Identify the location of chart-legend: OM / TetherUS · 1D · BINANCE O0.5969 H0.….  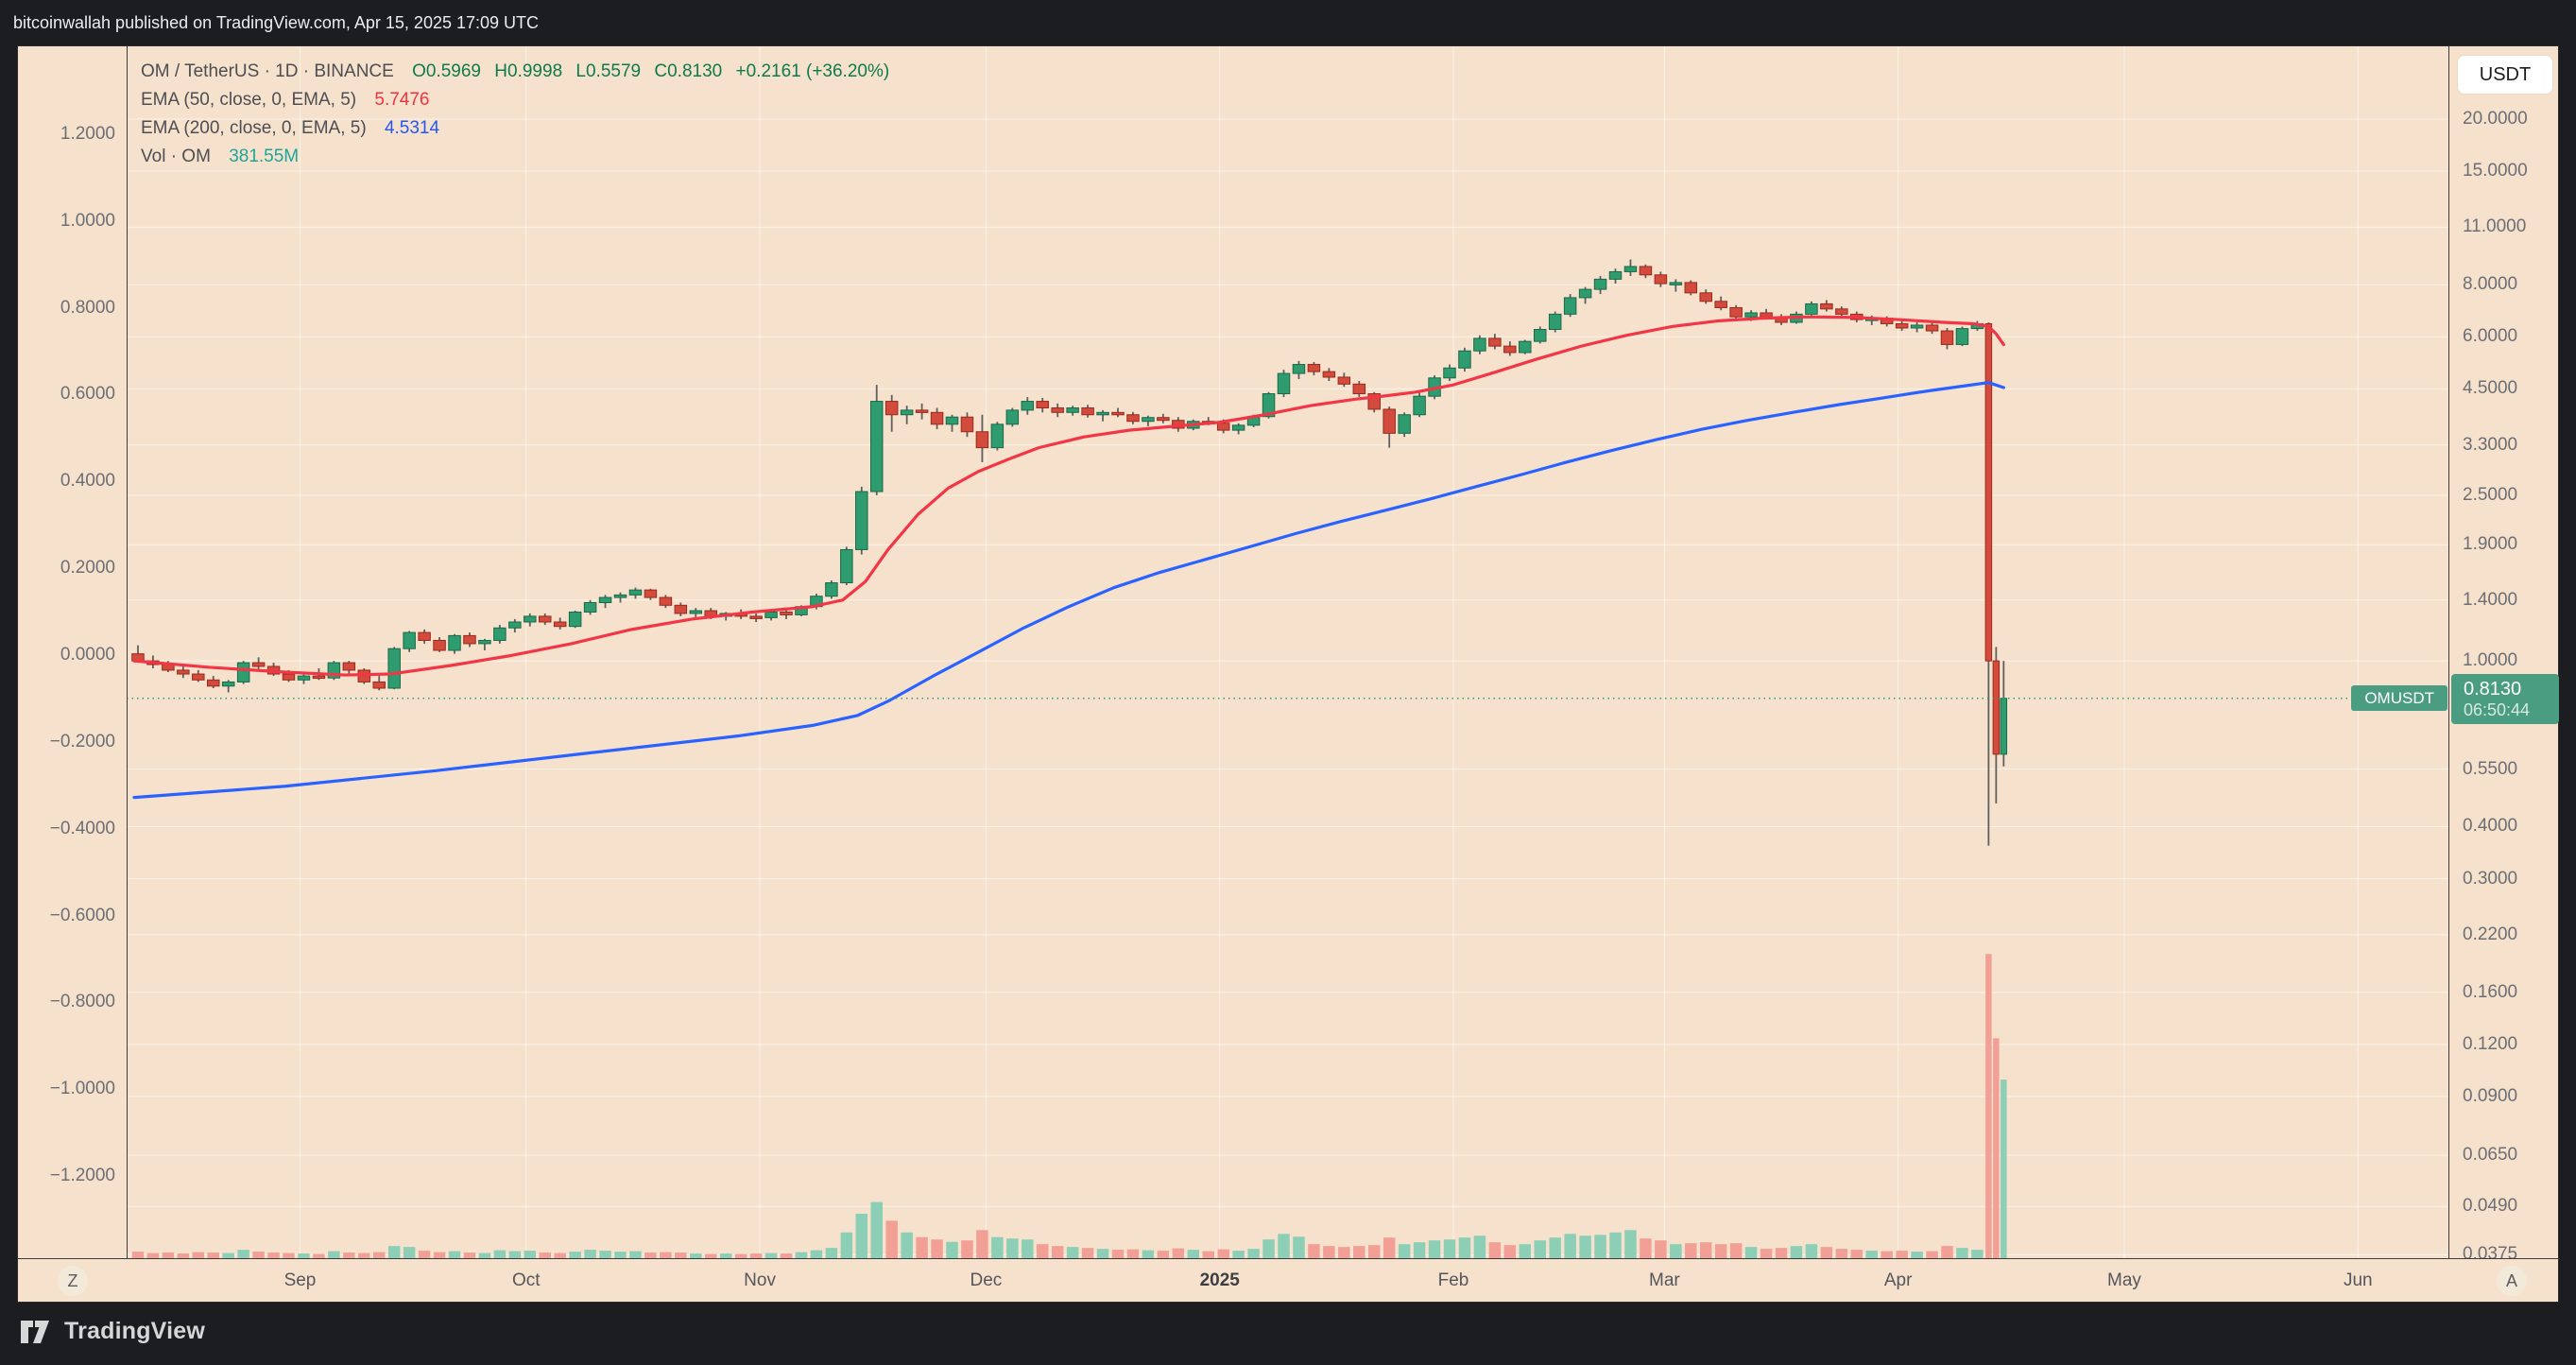
(515, 114).